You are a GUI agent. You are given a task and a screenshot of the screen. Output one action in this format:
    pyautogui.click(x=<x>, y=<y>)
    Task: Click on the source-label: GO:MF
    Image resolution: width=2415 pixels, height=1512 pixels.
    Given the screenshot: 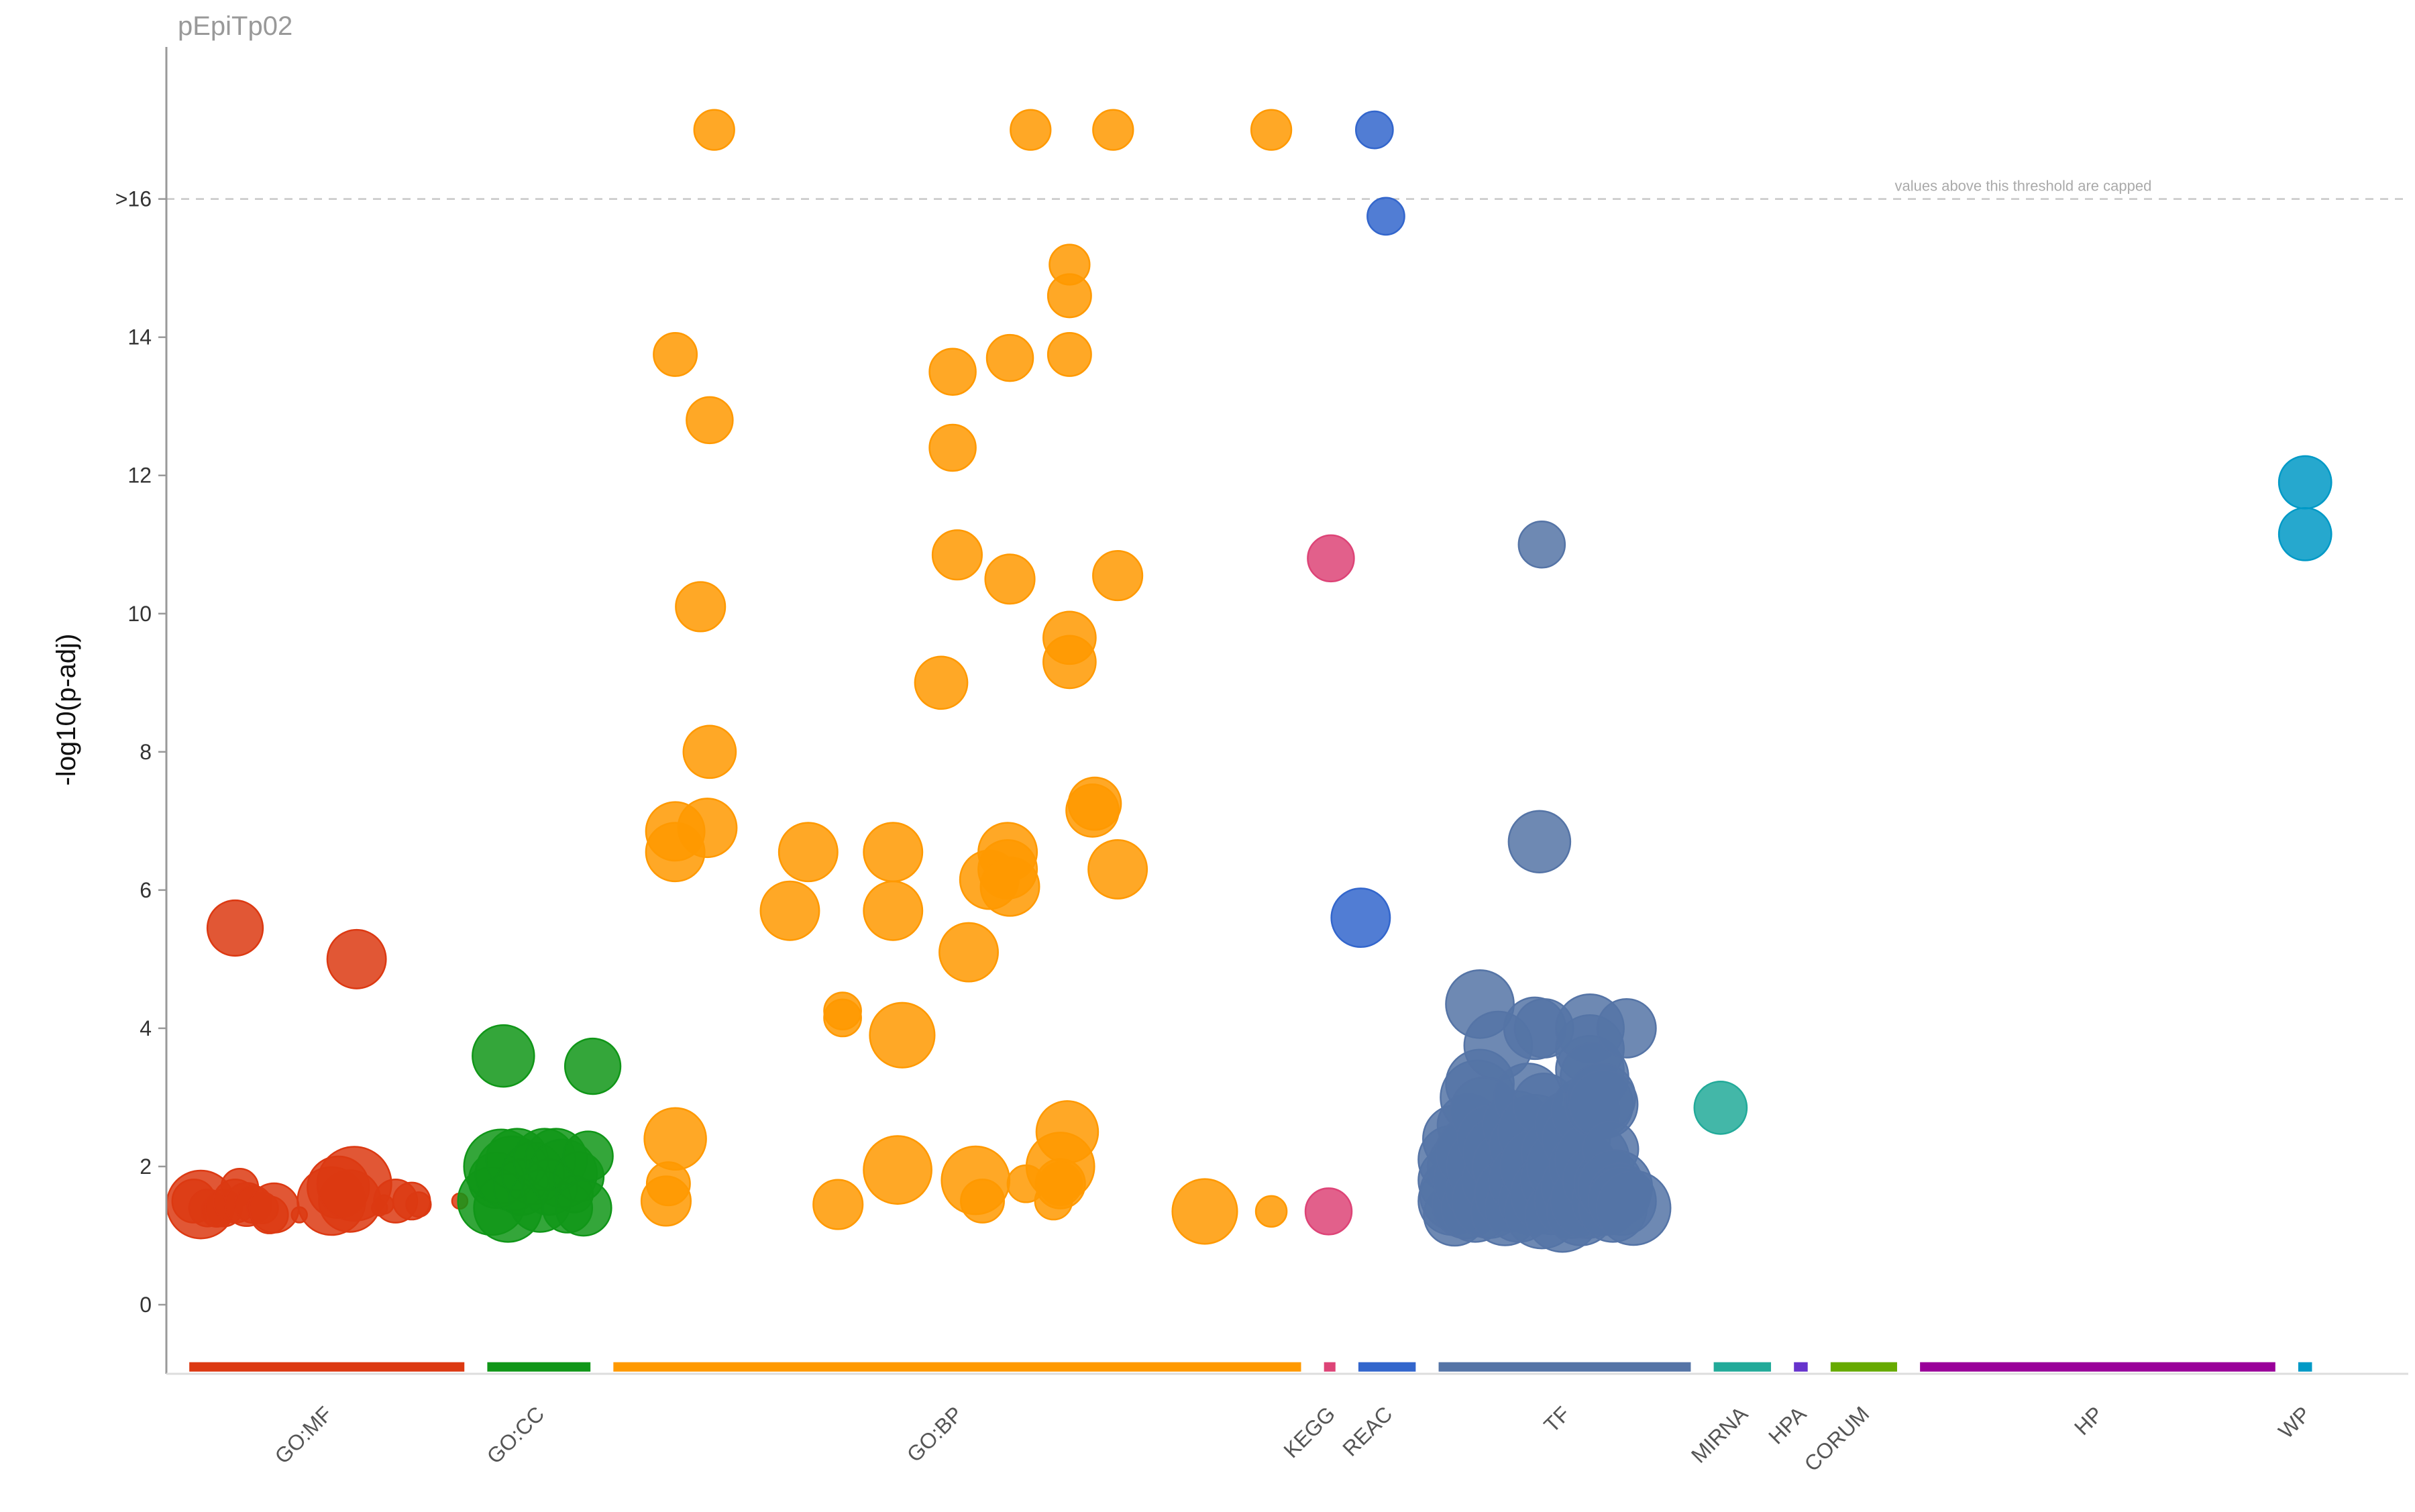 What is the action you would take?
    pyautogui.click(x=303, y=1434)
    